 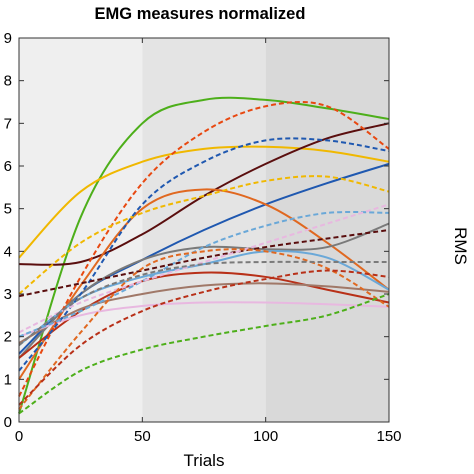 What do you see at coordinates (19, 436) in the screenshot?
I see `x-tick-label: 0` at bounding box center [19, 436].